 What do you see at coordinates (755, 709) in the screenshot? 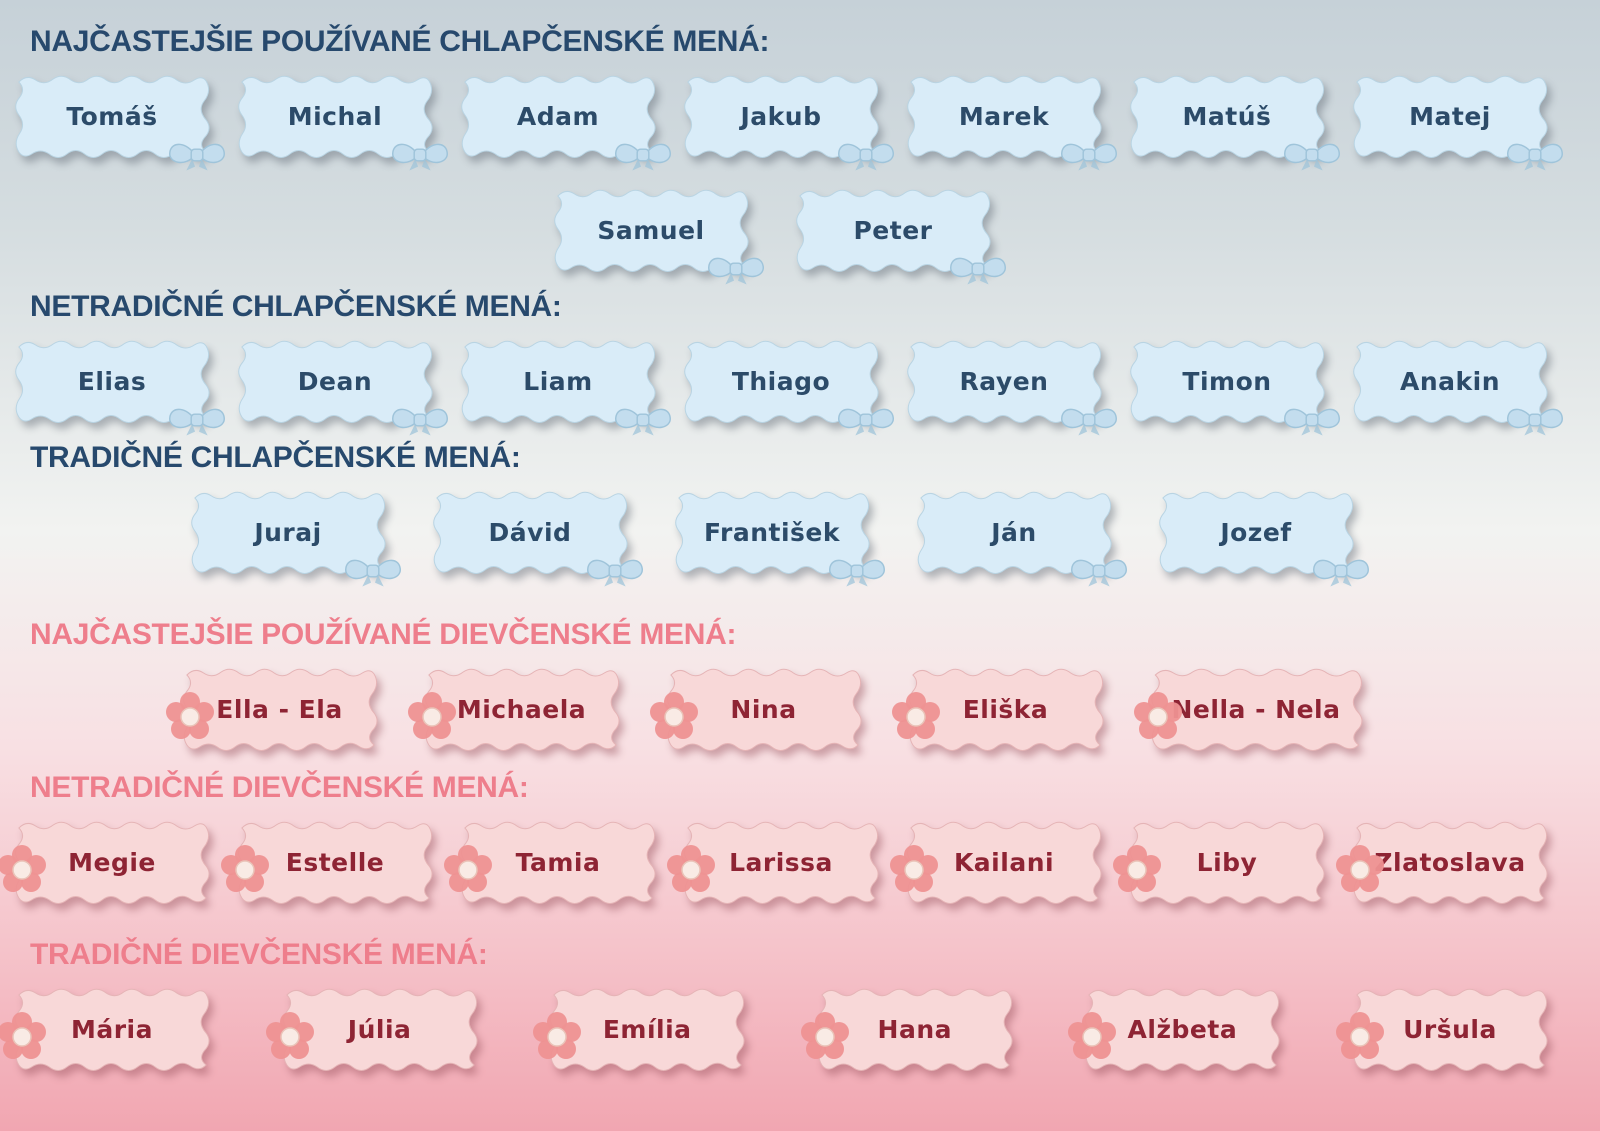
I see `name-tag: Nina` at bounding box center [755, 709].